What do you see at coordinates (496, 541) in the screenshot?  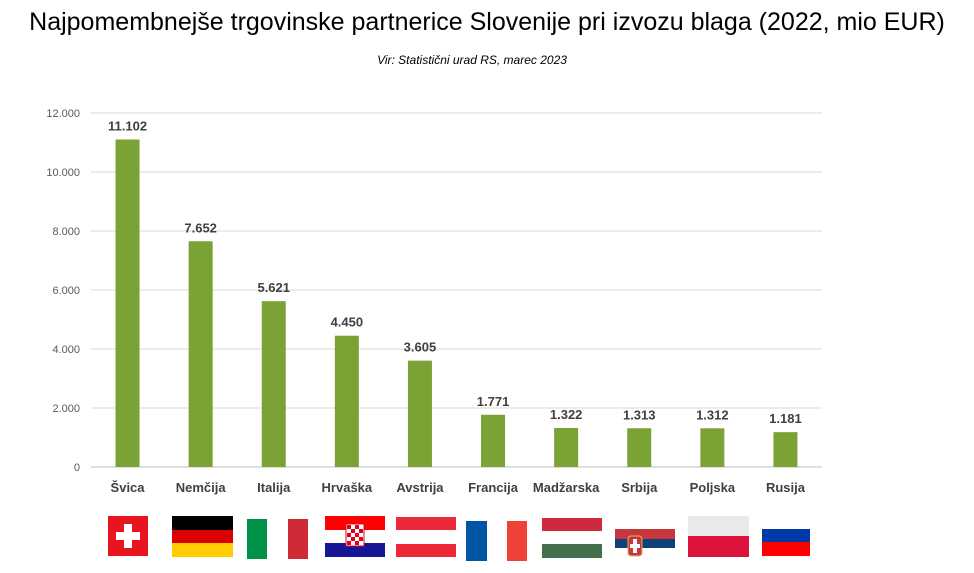 I see `france-flag` at bounding box center [496, 541].